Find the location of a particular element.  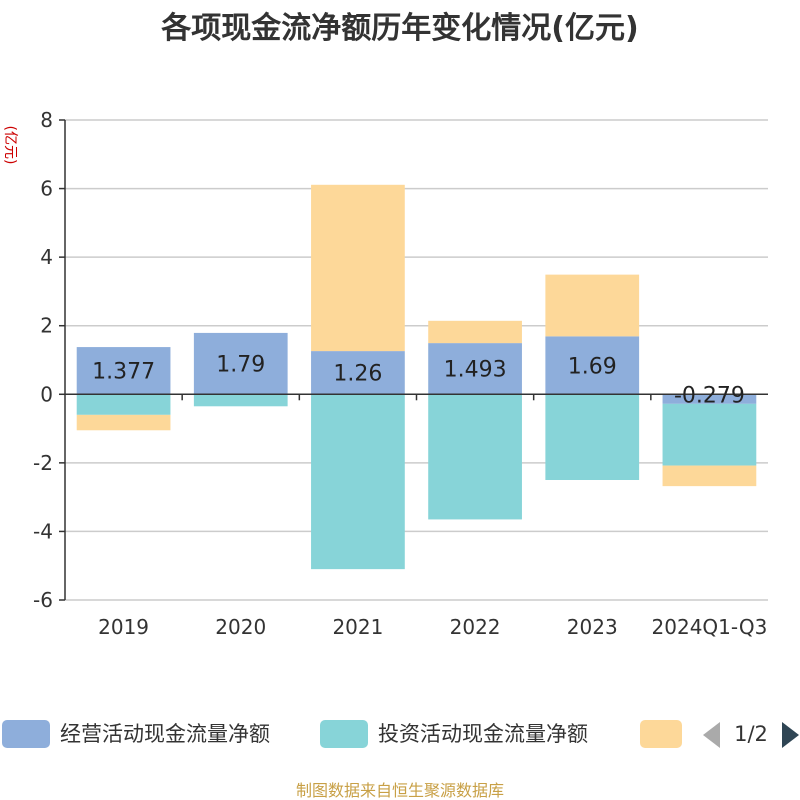

legend-label-operating: 经营活动现金流量净额 is located at coordinates (165, 734).